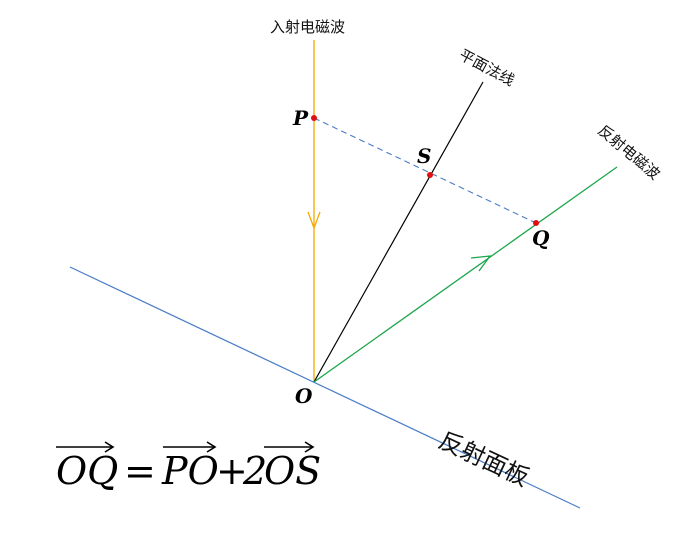  What do you see at coordinates (486, 68) in the screenshot?
I see `normal-label: 平面法线` at bounding box center [486, 68].